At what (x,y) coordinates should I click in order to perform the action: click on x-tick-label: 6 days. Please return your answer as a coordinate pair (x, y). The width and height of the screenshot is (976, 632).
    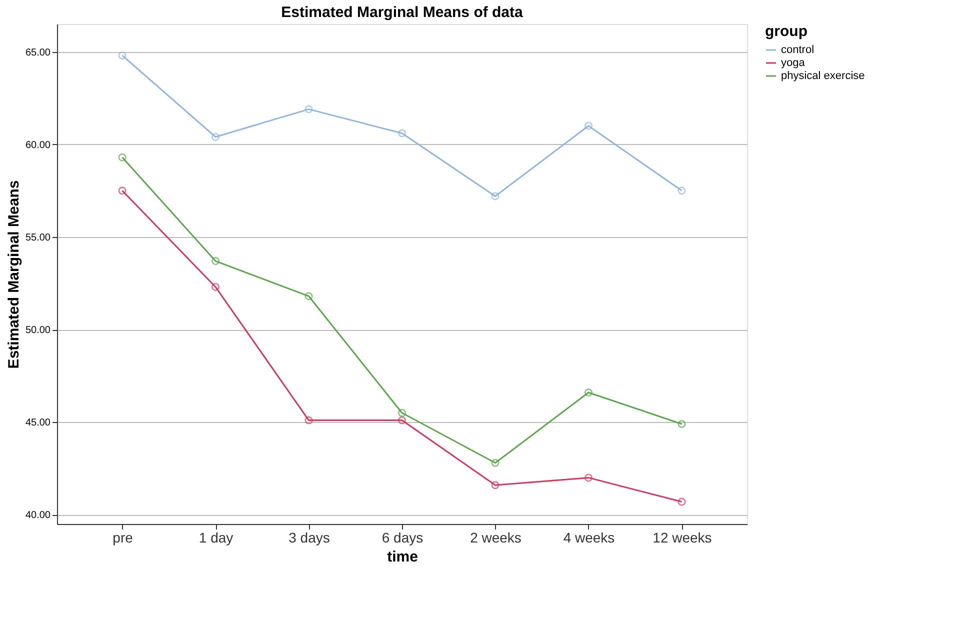
    Looking at the image, I should click on (403, 538).